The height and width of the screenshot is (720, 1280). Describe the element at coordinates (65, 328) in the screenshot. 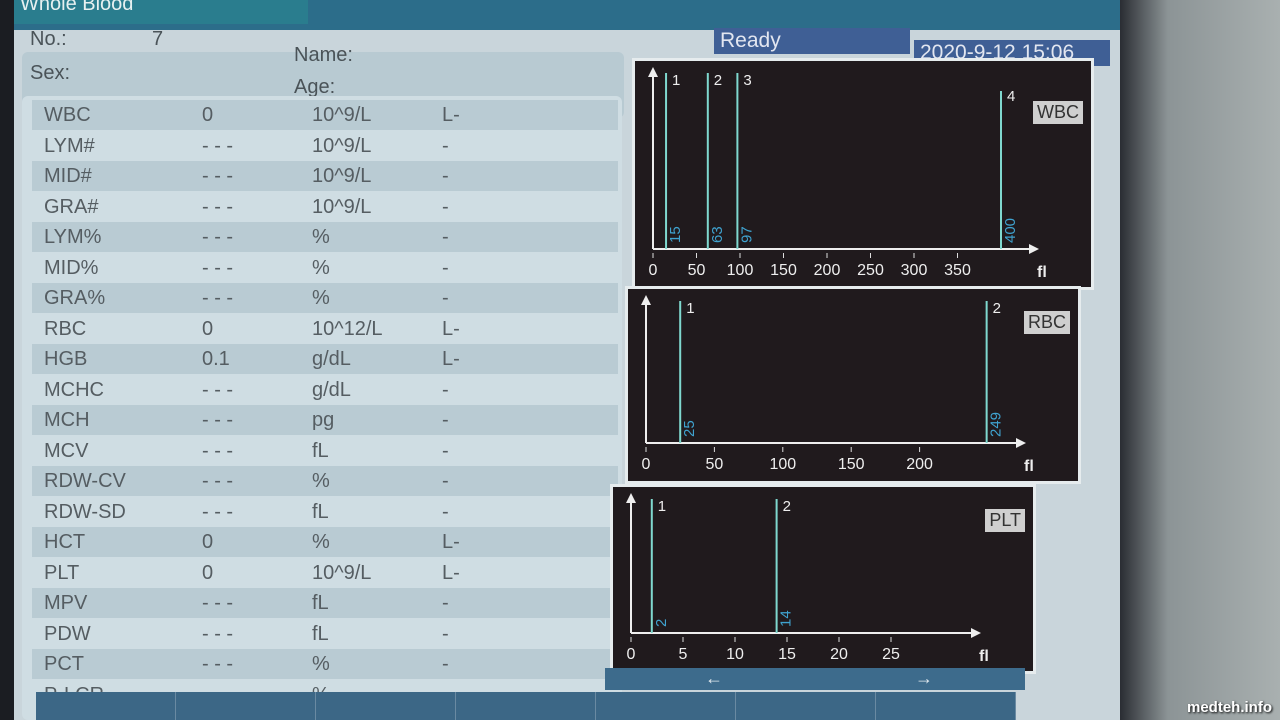

I see `result-param: RBC` at that location.